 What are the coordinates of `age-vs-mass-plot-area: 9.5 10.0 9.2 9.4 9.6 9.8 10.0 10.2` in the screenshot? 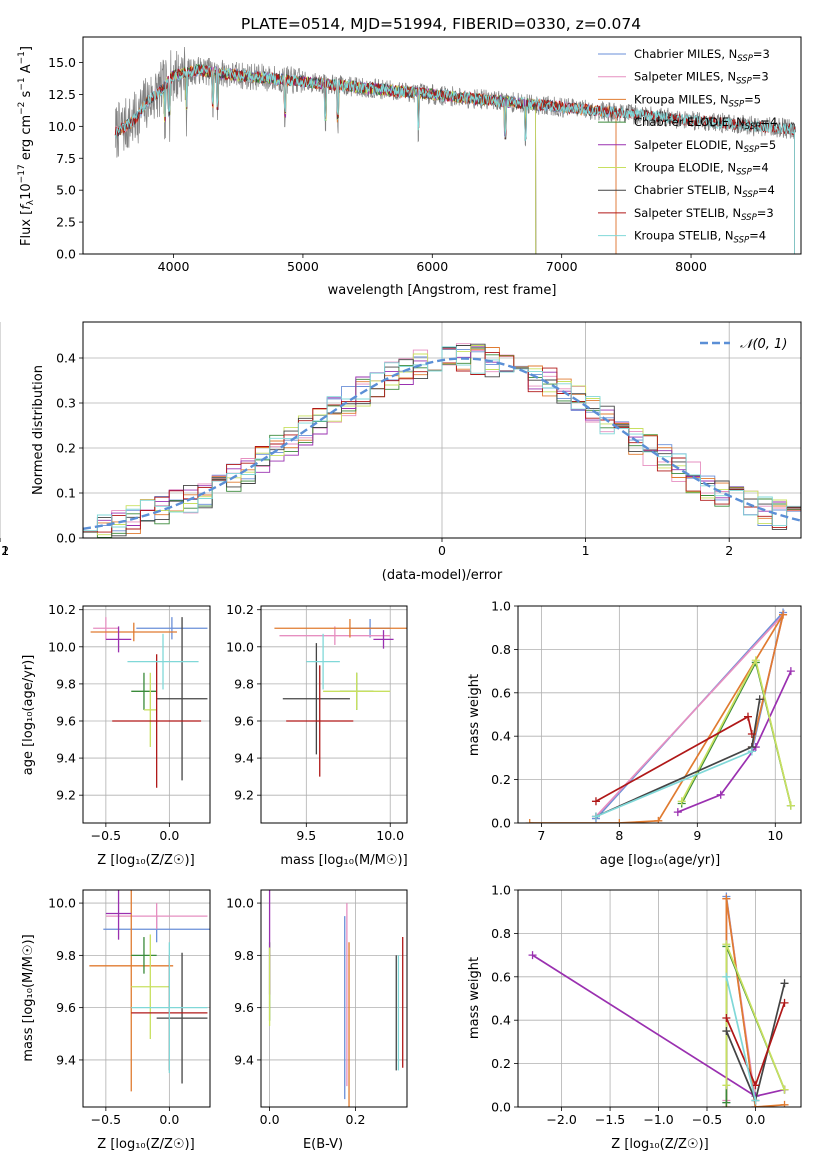 It's located at (317, 722).